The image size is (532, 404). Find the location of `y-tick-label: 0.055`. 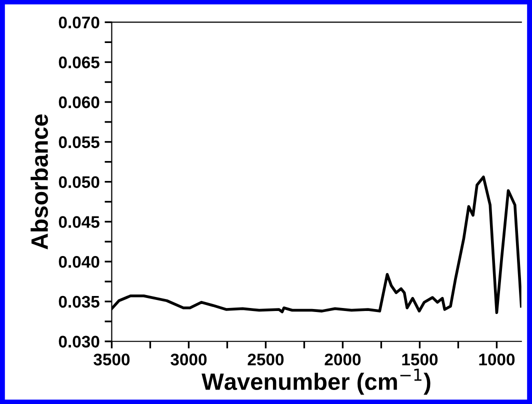

y-tick-label: 0.055 is located at coordinates (79, 142).